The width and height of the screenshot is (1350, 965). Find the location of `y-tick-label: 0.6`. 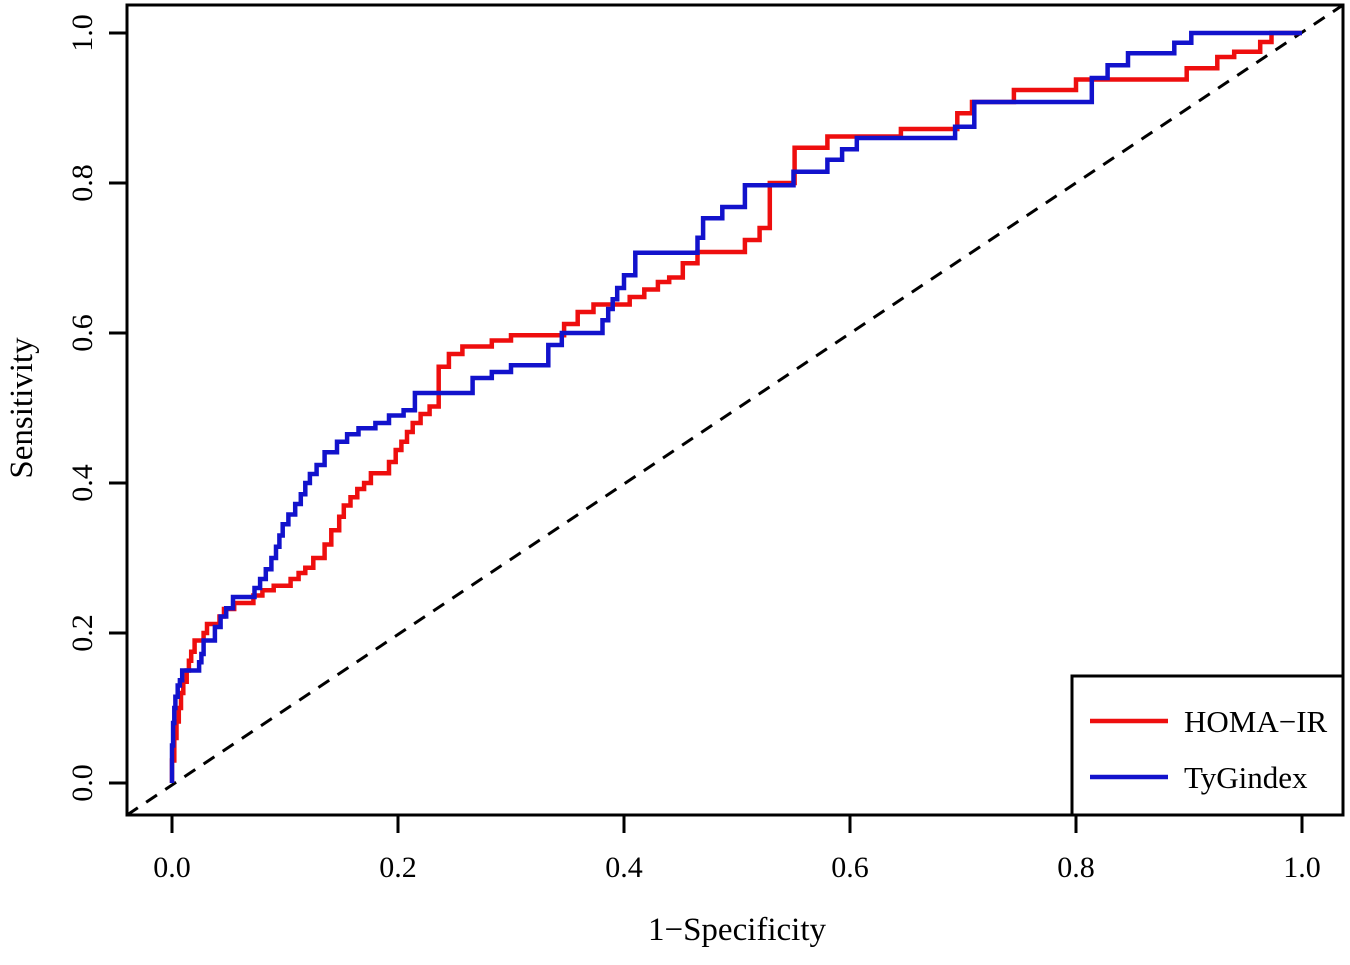

y-tick-label: 0.6 is located at coordinates (82, 333).